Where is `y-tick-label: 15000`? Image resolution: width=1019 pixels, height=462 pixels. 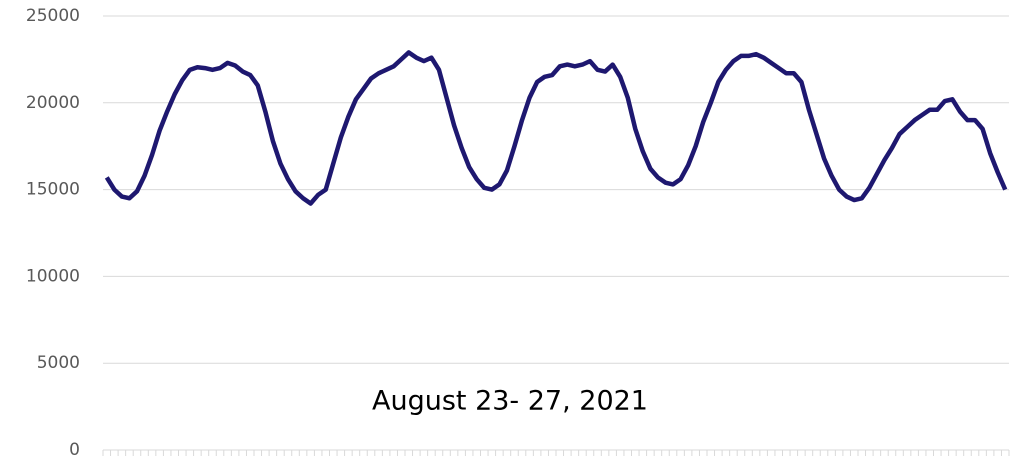
y-tick-label: 15000 is located at coordinates (53, 190).